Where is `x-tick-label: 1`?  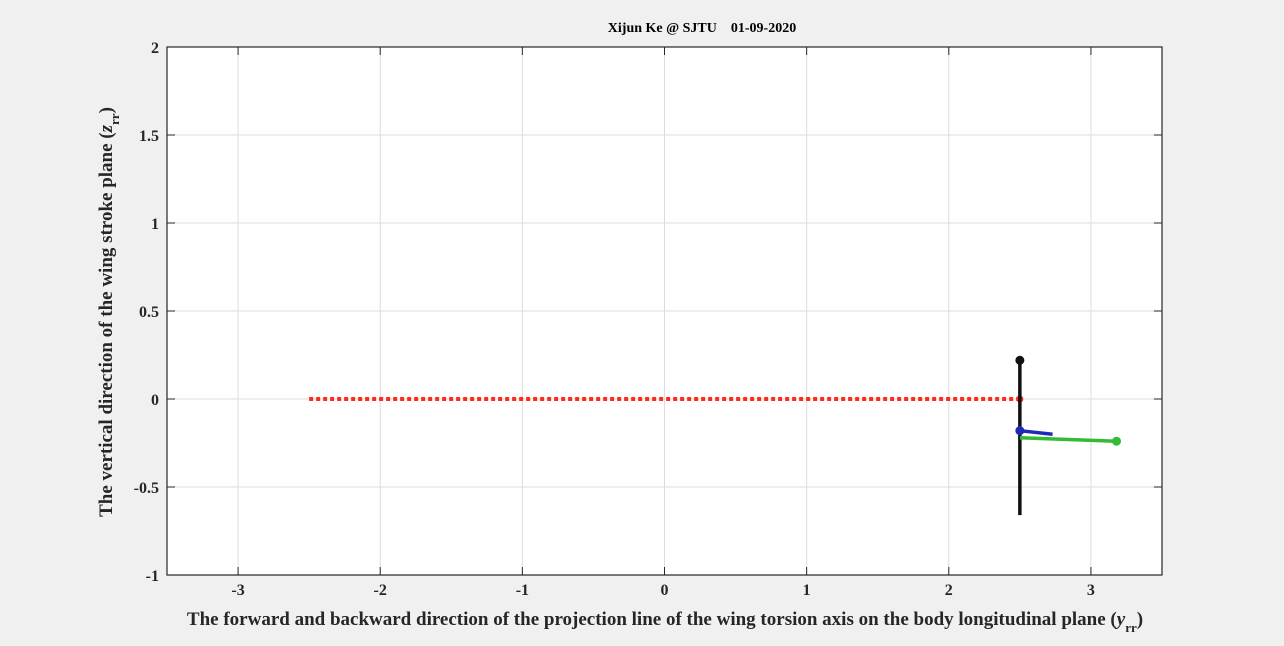
x-tick-label: 1 is located at coordinates (807, 590).